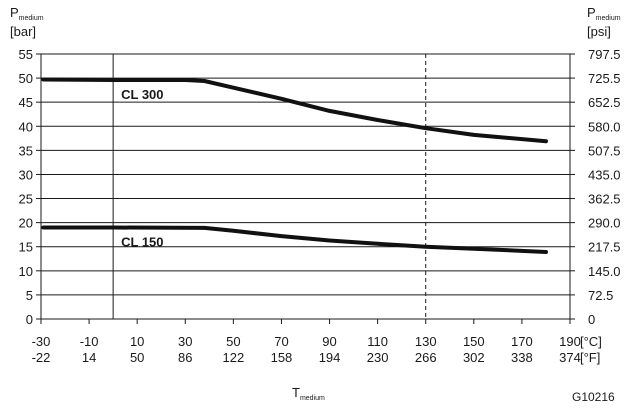 This screenshot has width=639, height=411. What do you see at coordinates (604, 223) in the screenshot?
I see `y-tick-label-psi: 290.0` at bounding box center [604, 223].